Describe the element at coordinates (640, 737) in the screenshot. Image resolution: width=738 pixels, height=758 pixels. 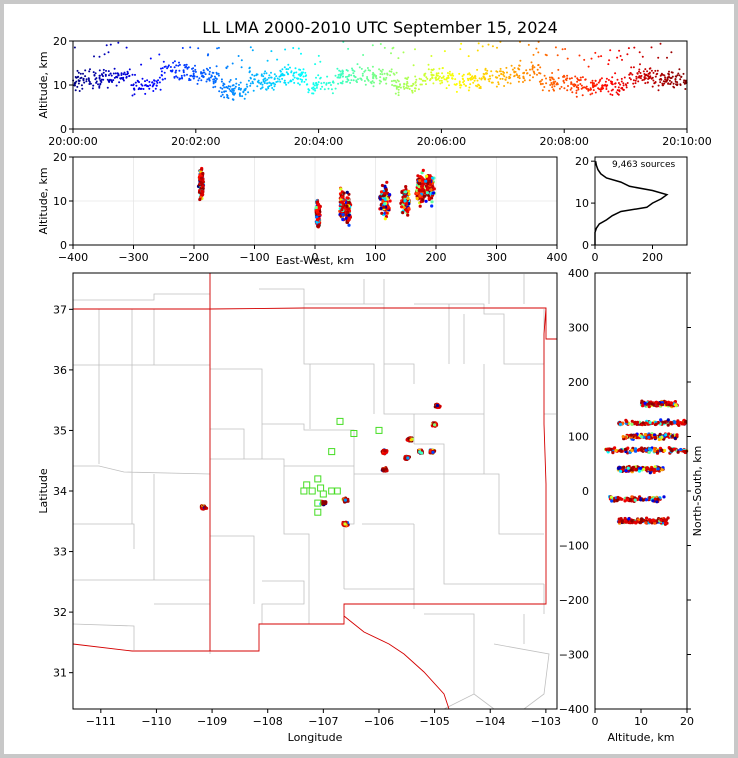
I see `altitude-xlabel: Altitude, km` at that location.